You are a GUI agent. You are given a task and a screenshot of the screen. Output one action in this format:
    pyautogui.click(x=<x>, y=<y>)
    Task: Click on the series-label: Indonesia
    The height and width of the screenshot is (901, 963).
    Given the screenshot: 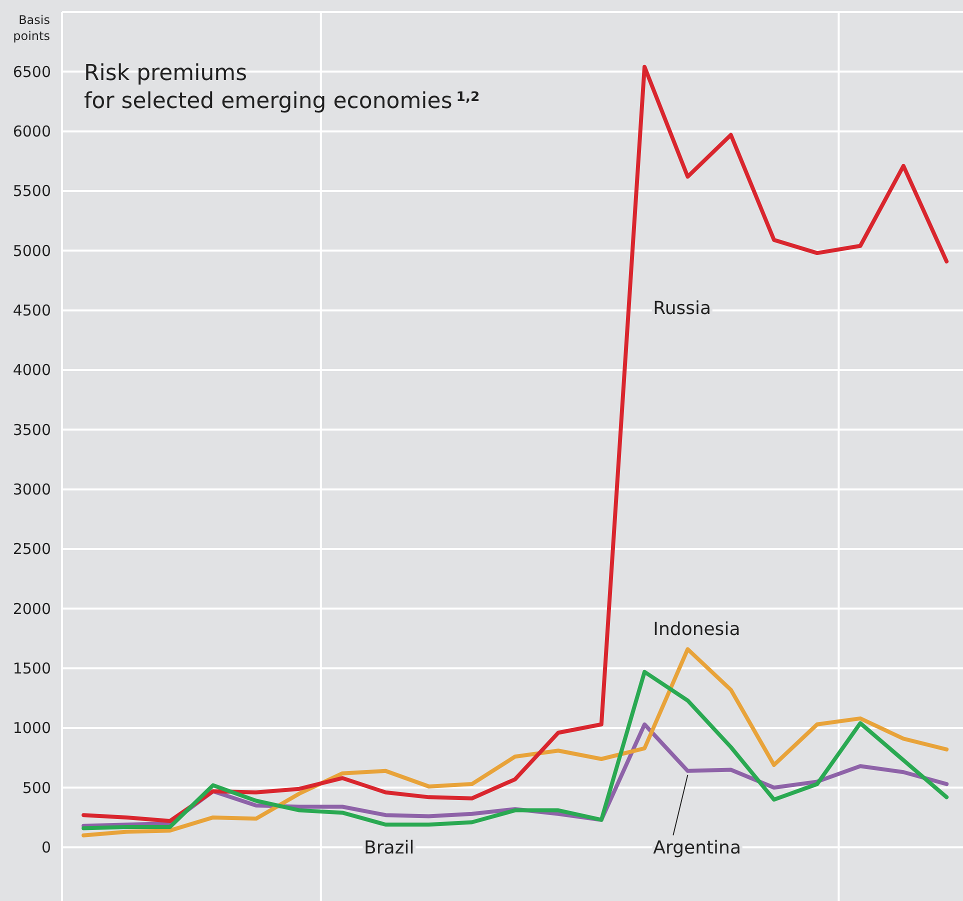 What is the action you would take?
    pyautogui.click(x=696, y=629)
    